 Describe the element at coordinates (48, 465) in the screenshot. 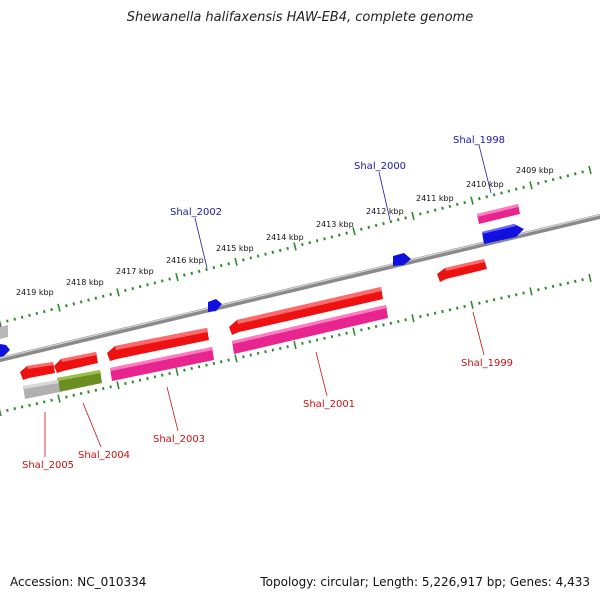

I see `gene-label-shal-2005: Shal_2005` at that location.